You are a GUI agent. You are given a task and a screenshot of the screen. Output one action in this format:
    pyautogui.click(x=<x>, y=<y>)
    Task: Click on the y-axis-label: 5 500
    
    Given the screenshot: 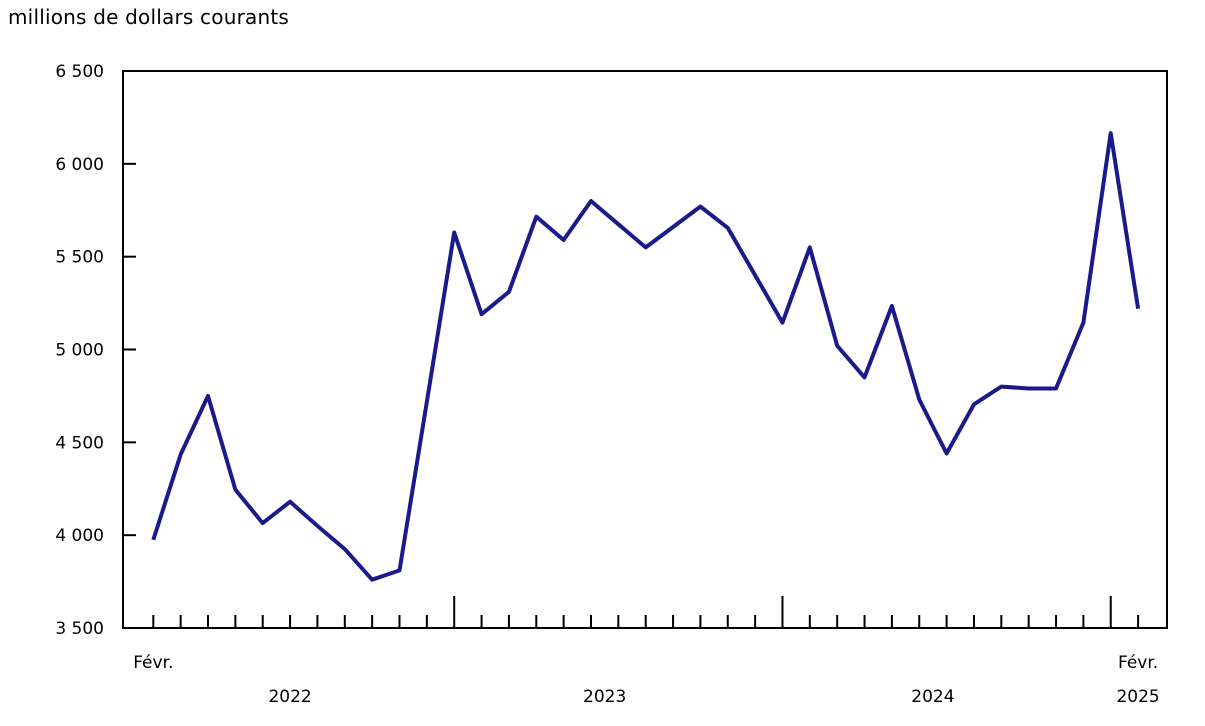 What is the action you would take?
    pyautogui.click(x=79, y=258)
    